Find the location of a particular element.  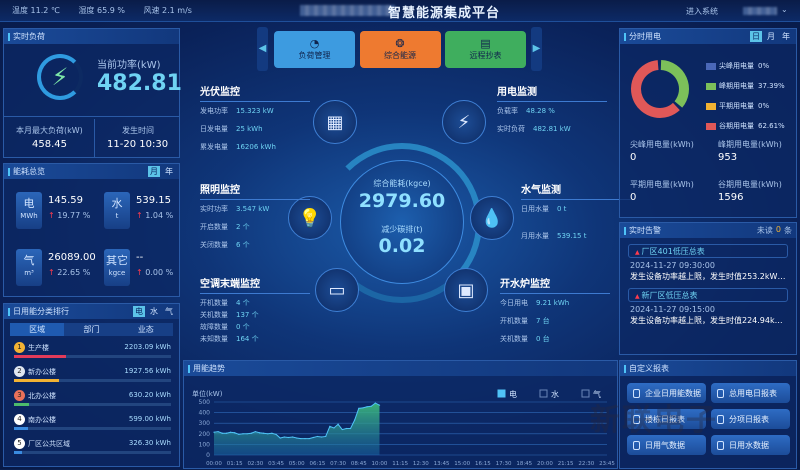

water-boiler-icon: ▣ is located at coordinates (466, 290).